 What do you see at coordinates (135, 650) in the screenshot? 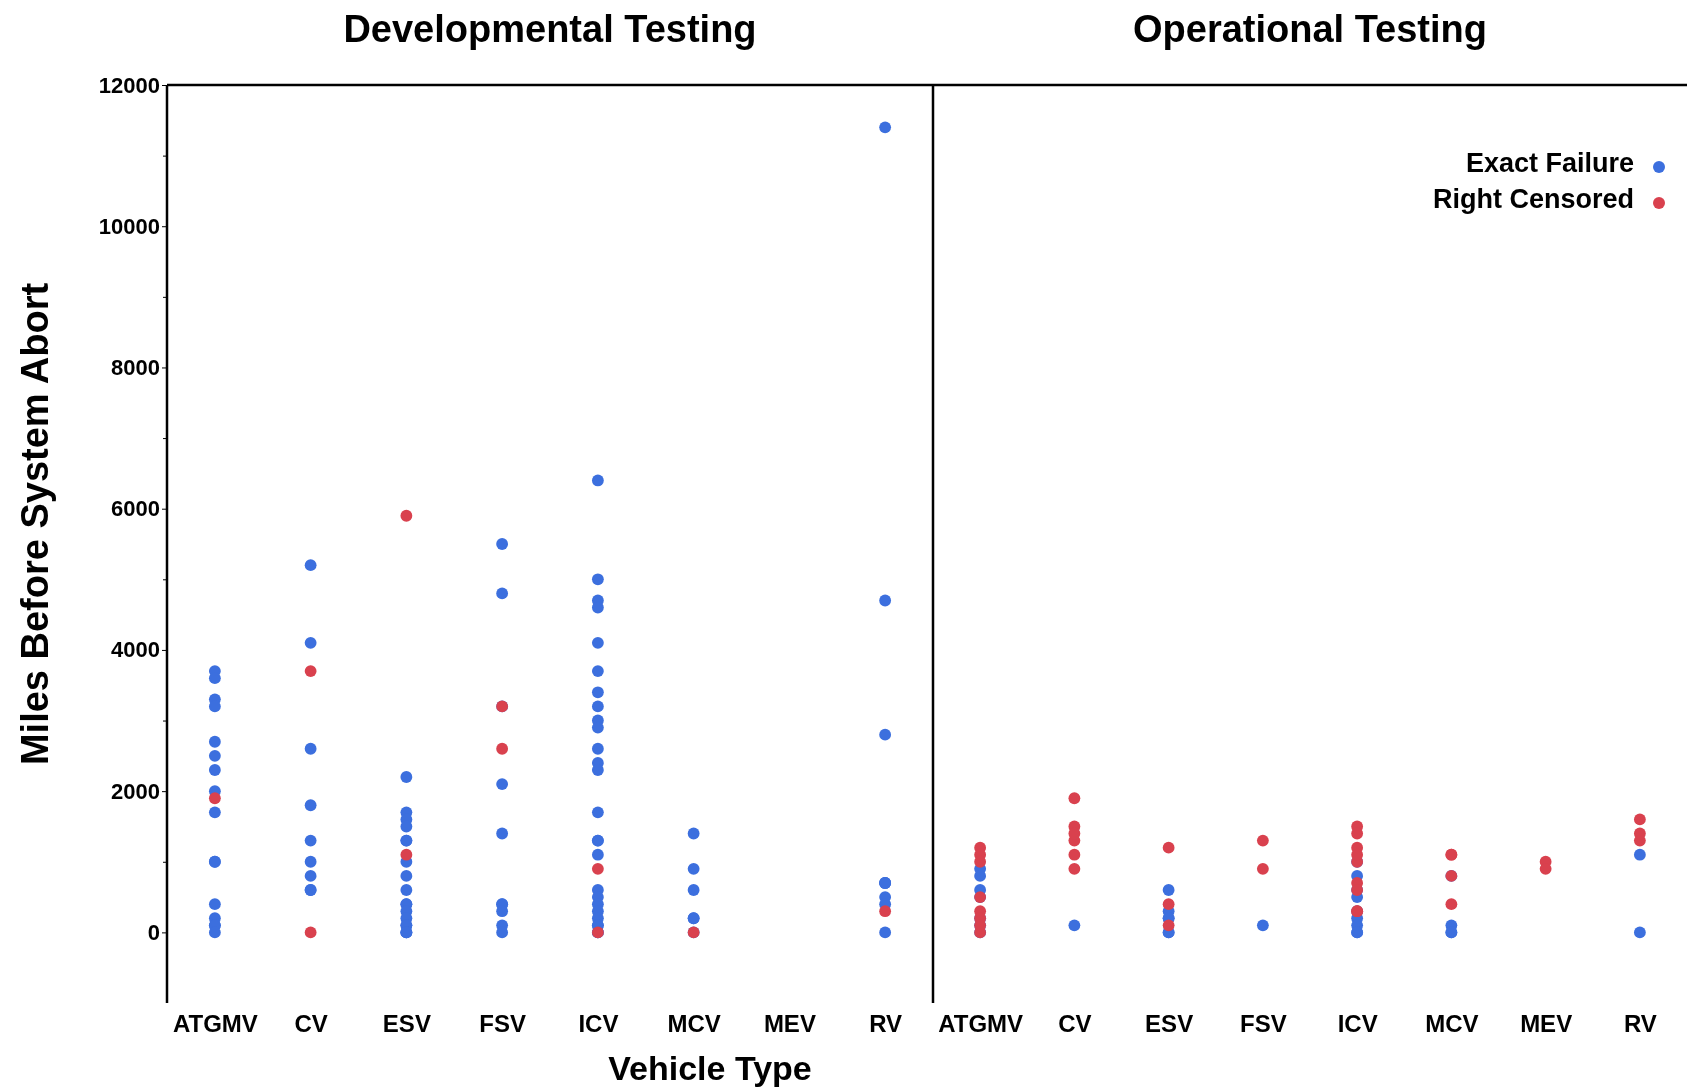
I see `y-tick-label: 4000` at bounding box center [135, 650].